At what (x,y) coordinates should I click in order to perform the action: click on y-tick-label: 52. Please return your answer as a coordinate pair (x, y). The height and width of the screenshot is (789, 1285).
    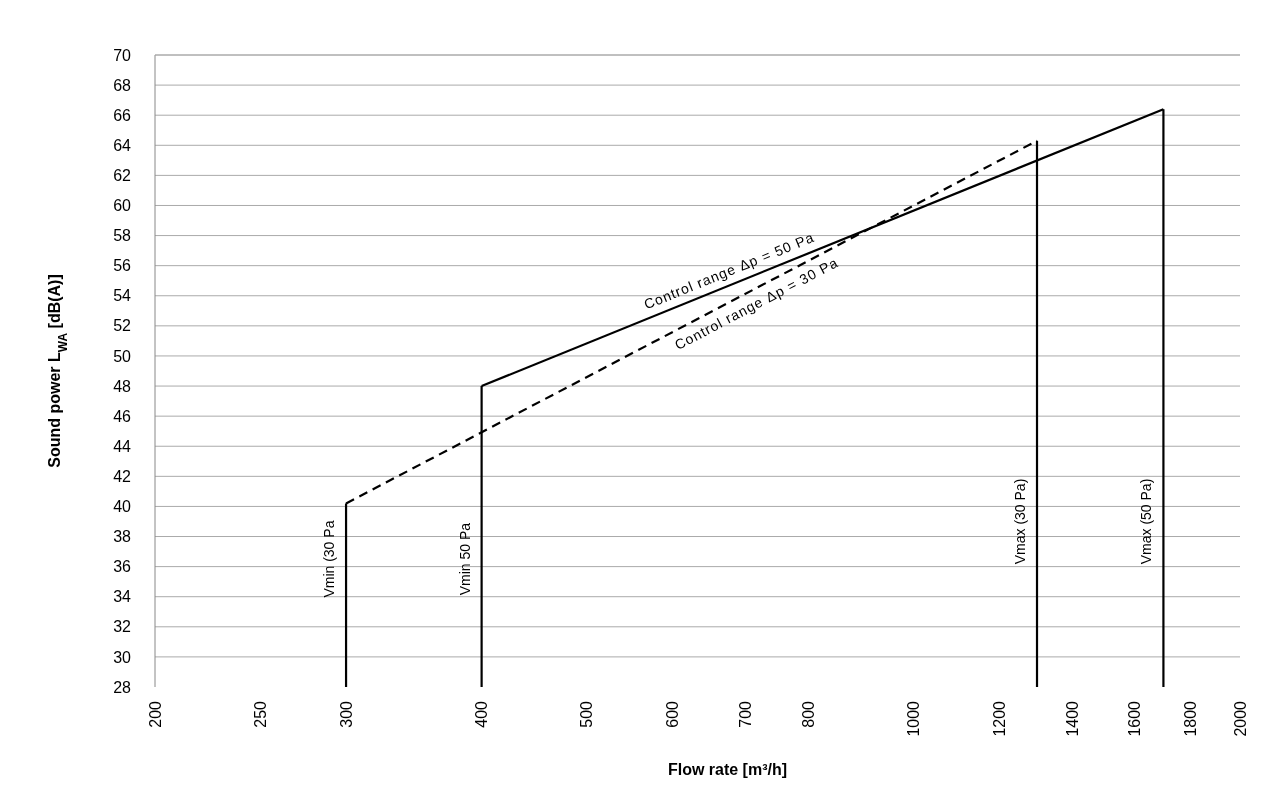
    Looking at the image, I should click on (122, 326).